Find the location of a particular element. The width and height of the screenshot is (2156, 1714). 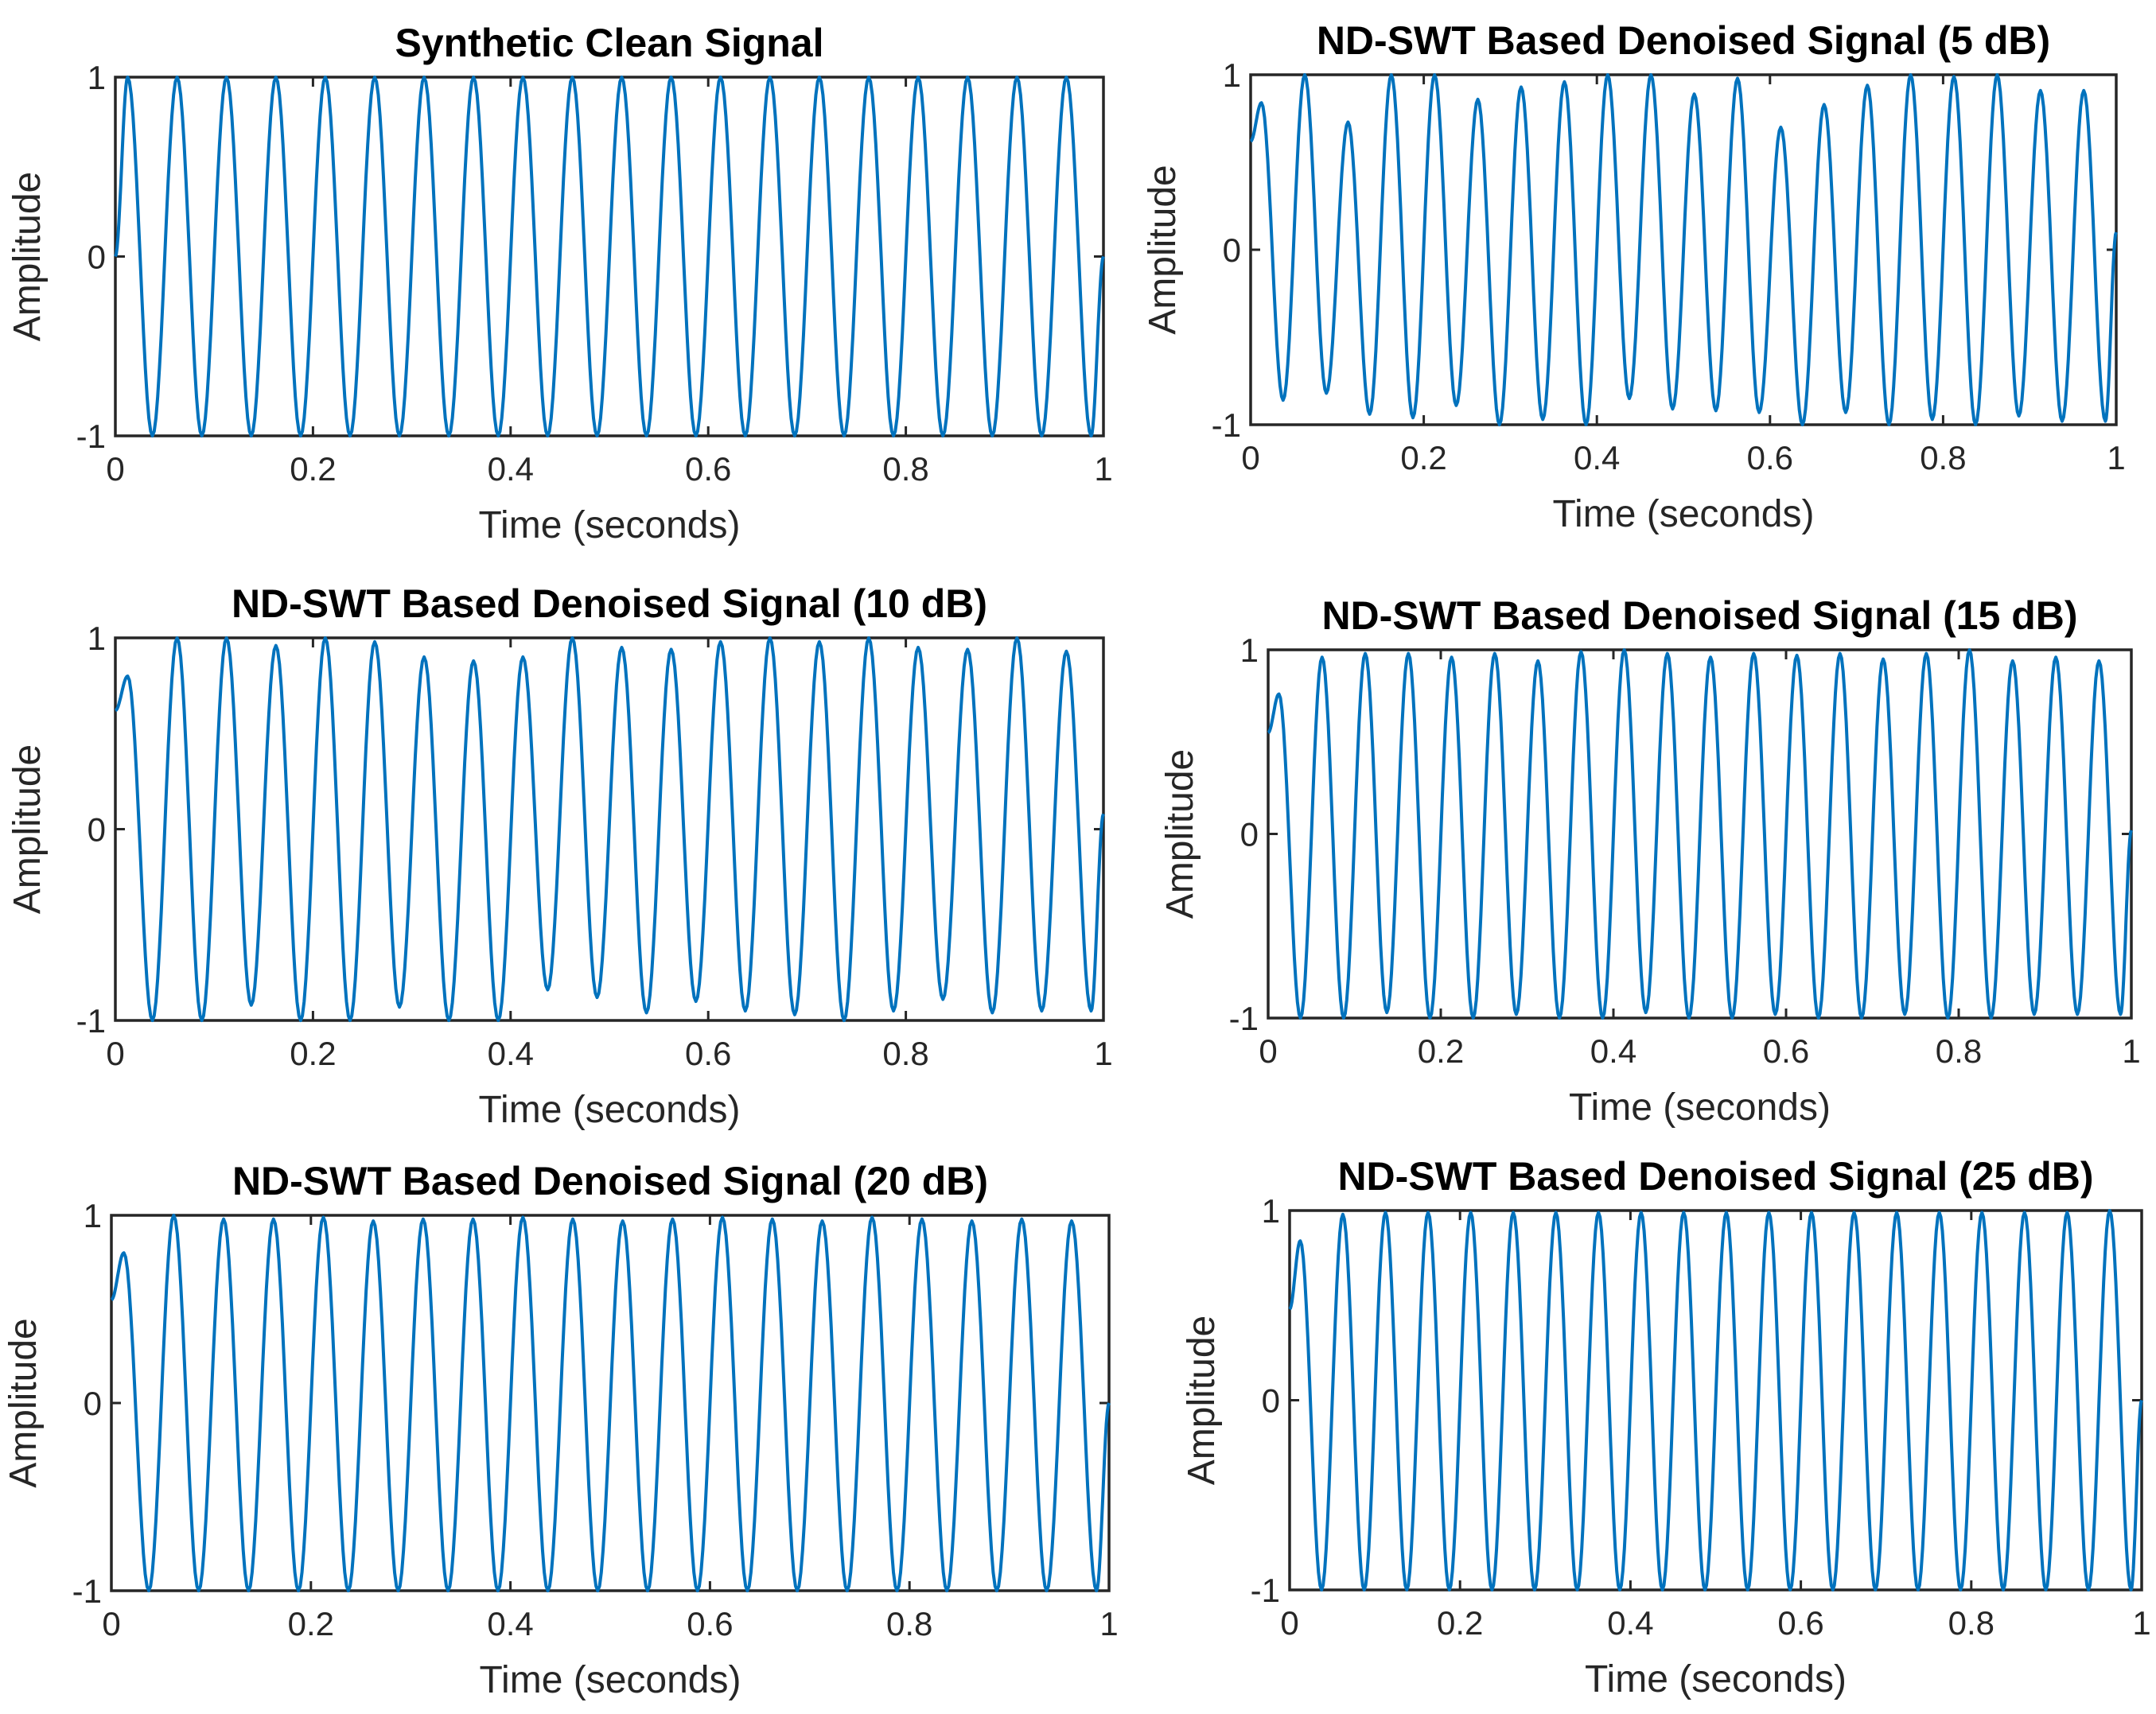

subplot-title: Synthetic Clean Signal is located at coordinates (609, 43).